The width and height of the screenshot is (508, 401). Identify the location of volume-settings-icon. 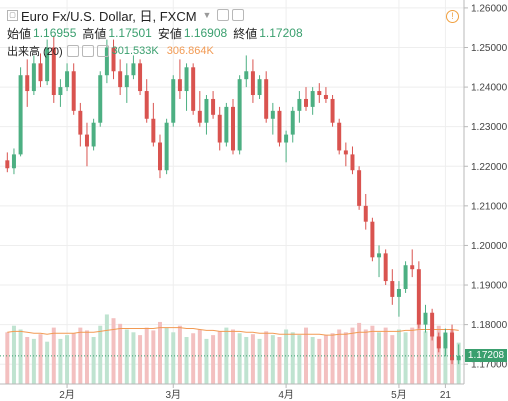
(72, 51).